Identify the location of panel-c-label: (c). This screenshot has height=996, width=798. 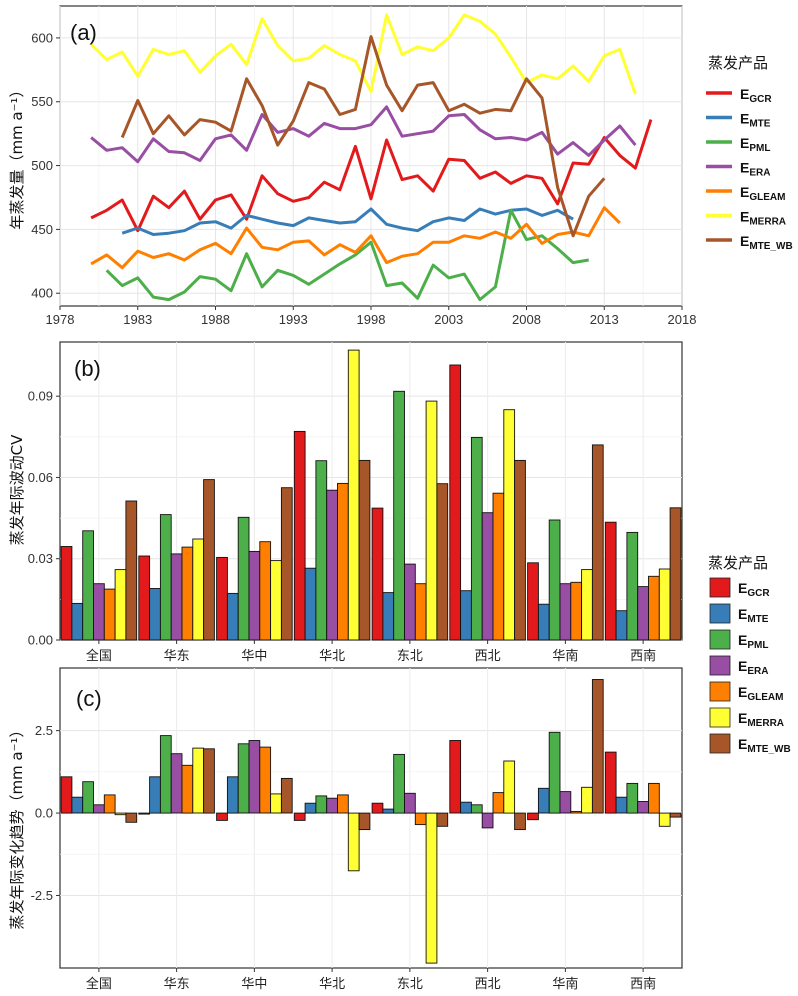
(89, 698).